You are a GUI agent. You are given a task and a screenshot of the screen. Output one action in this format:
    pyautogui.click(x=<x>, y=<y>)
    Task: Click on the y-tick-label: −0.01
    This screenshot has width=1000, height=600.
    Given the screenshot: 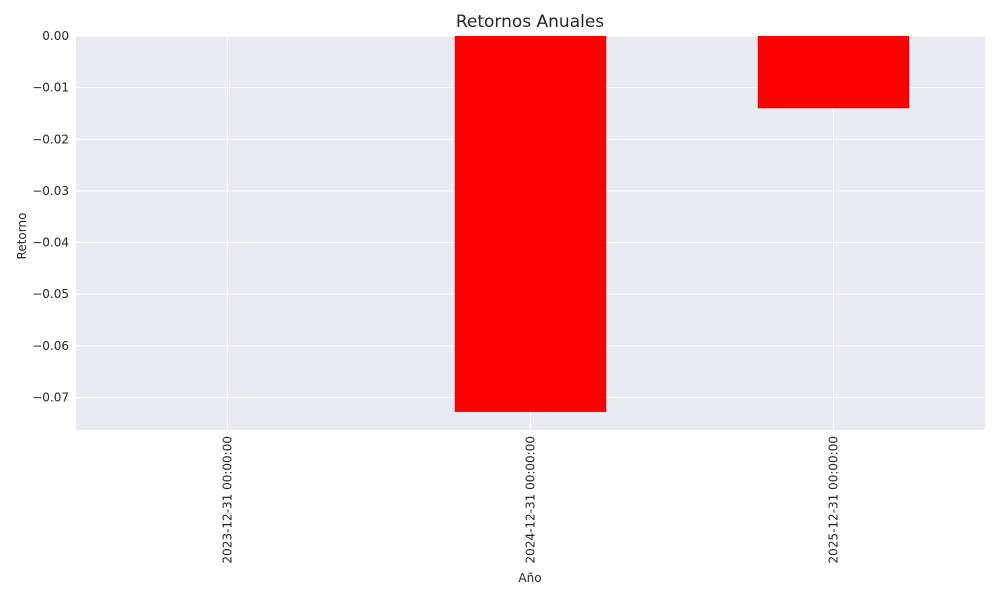 What is the action you would take?
    pyautogui.click(x=50, y=88)
    